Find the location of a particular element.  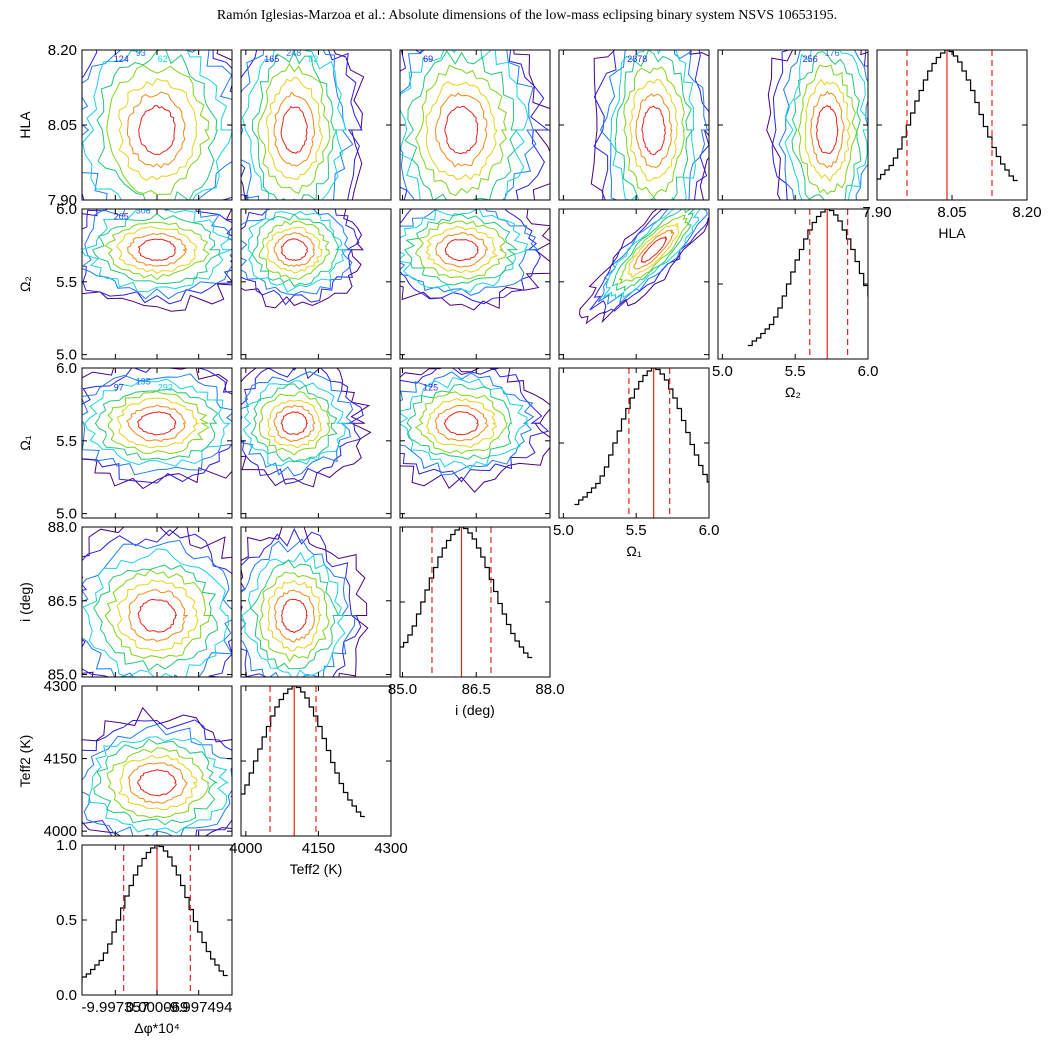

contour-label: 195 is located at coordinates (143, 382).